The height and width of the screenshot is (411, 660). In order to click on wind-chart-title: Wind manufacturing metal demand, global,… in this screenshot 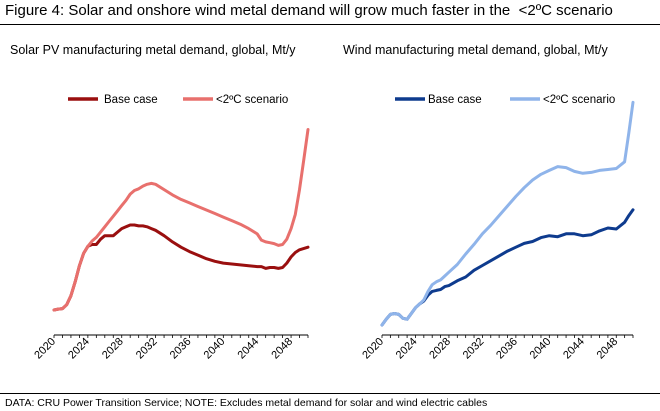, I will do `click(475, 50)`.